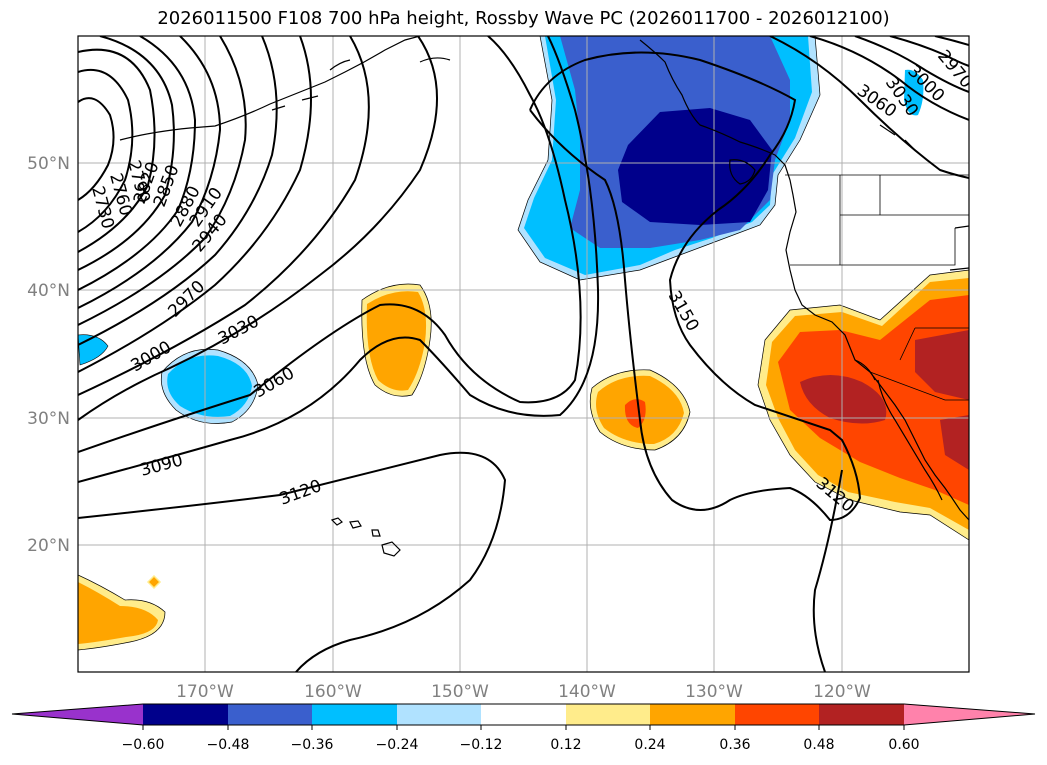 This screenshot has height=765, width=1047. I want to click on lon-label: 150°W, so click(460, 692).